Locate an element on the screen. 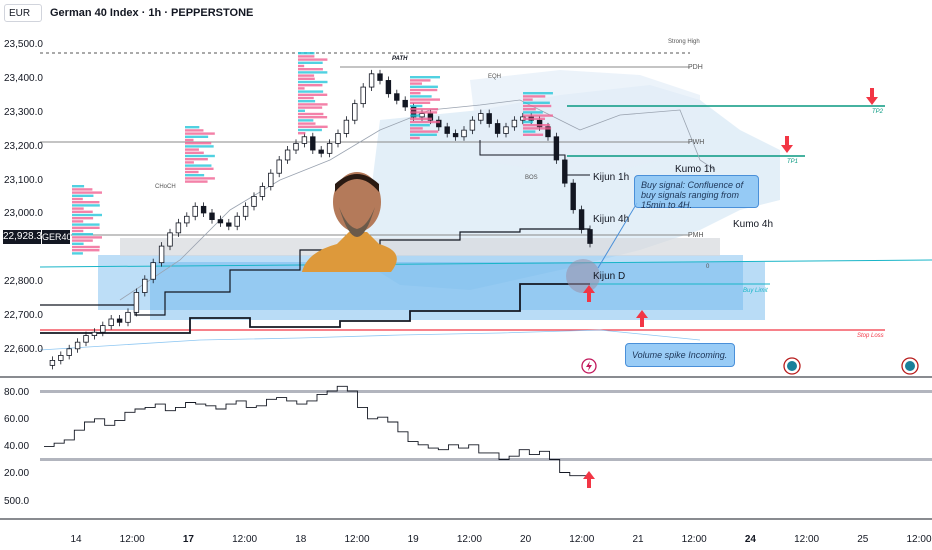  path-label: PATH is located at coordinates (400, 59).